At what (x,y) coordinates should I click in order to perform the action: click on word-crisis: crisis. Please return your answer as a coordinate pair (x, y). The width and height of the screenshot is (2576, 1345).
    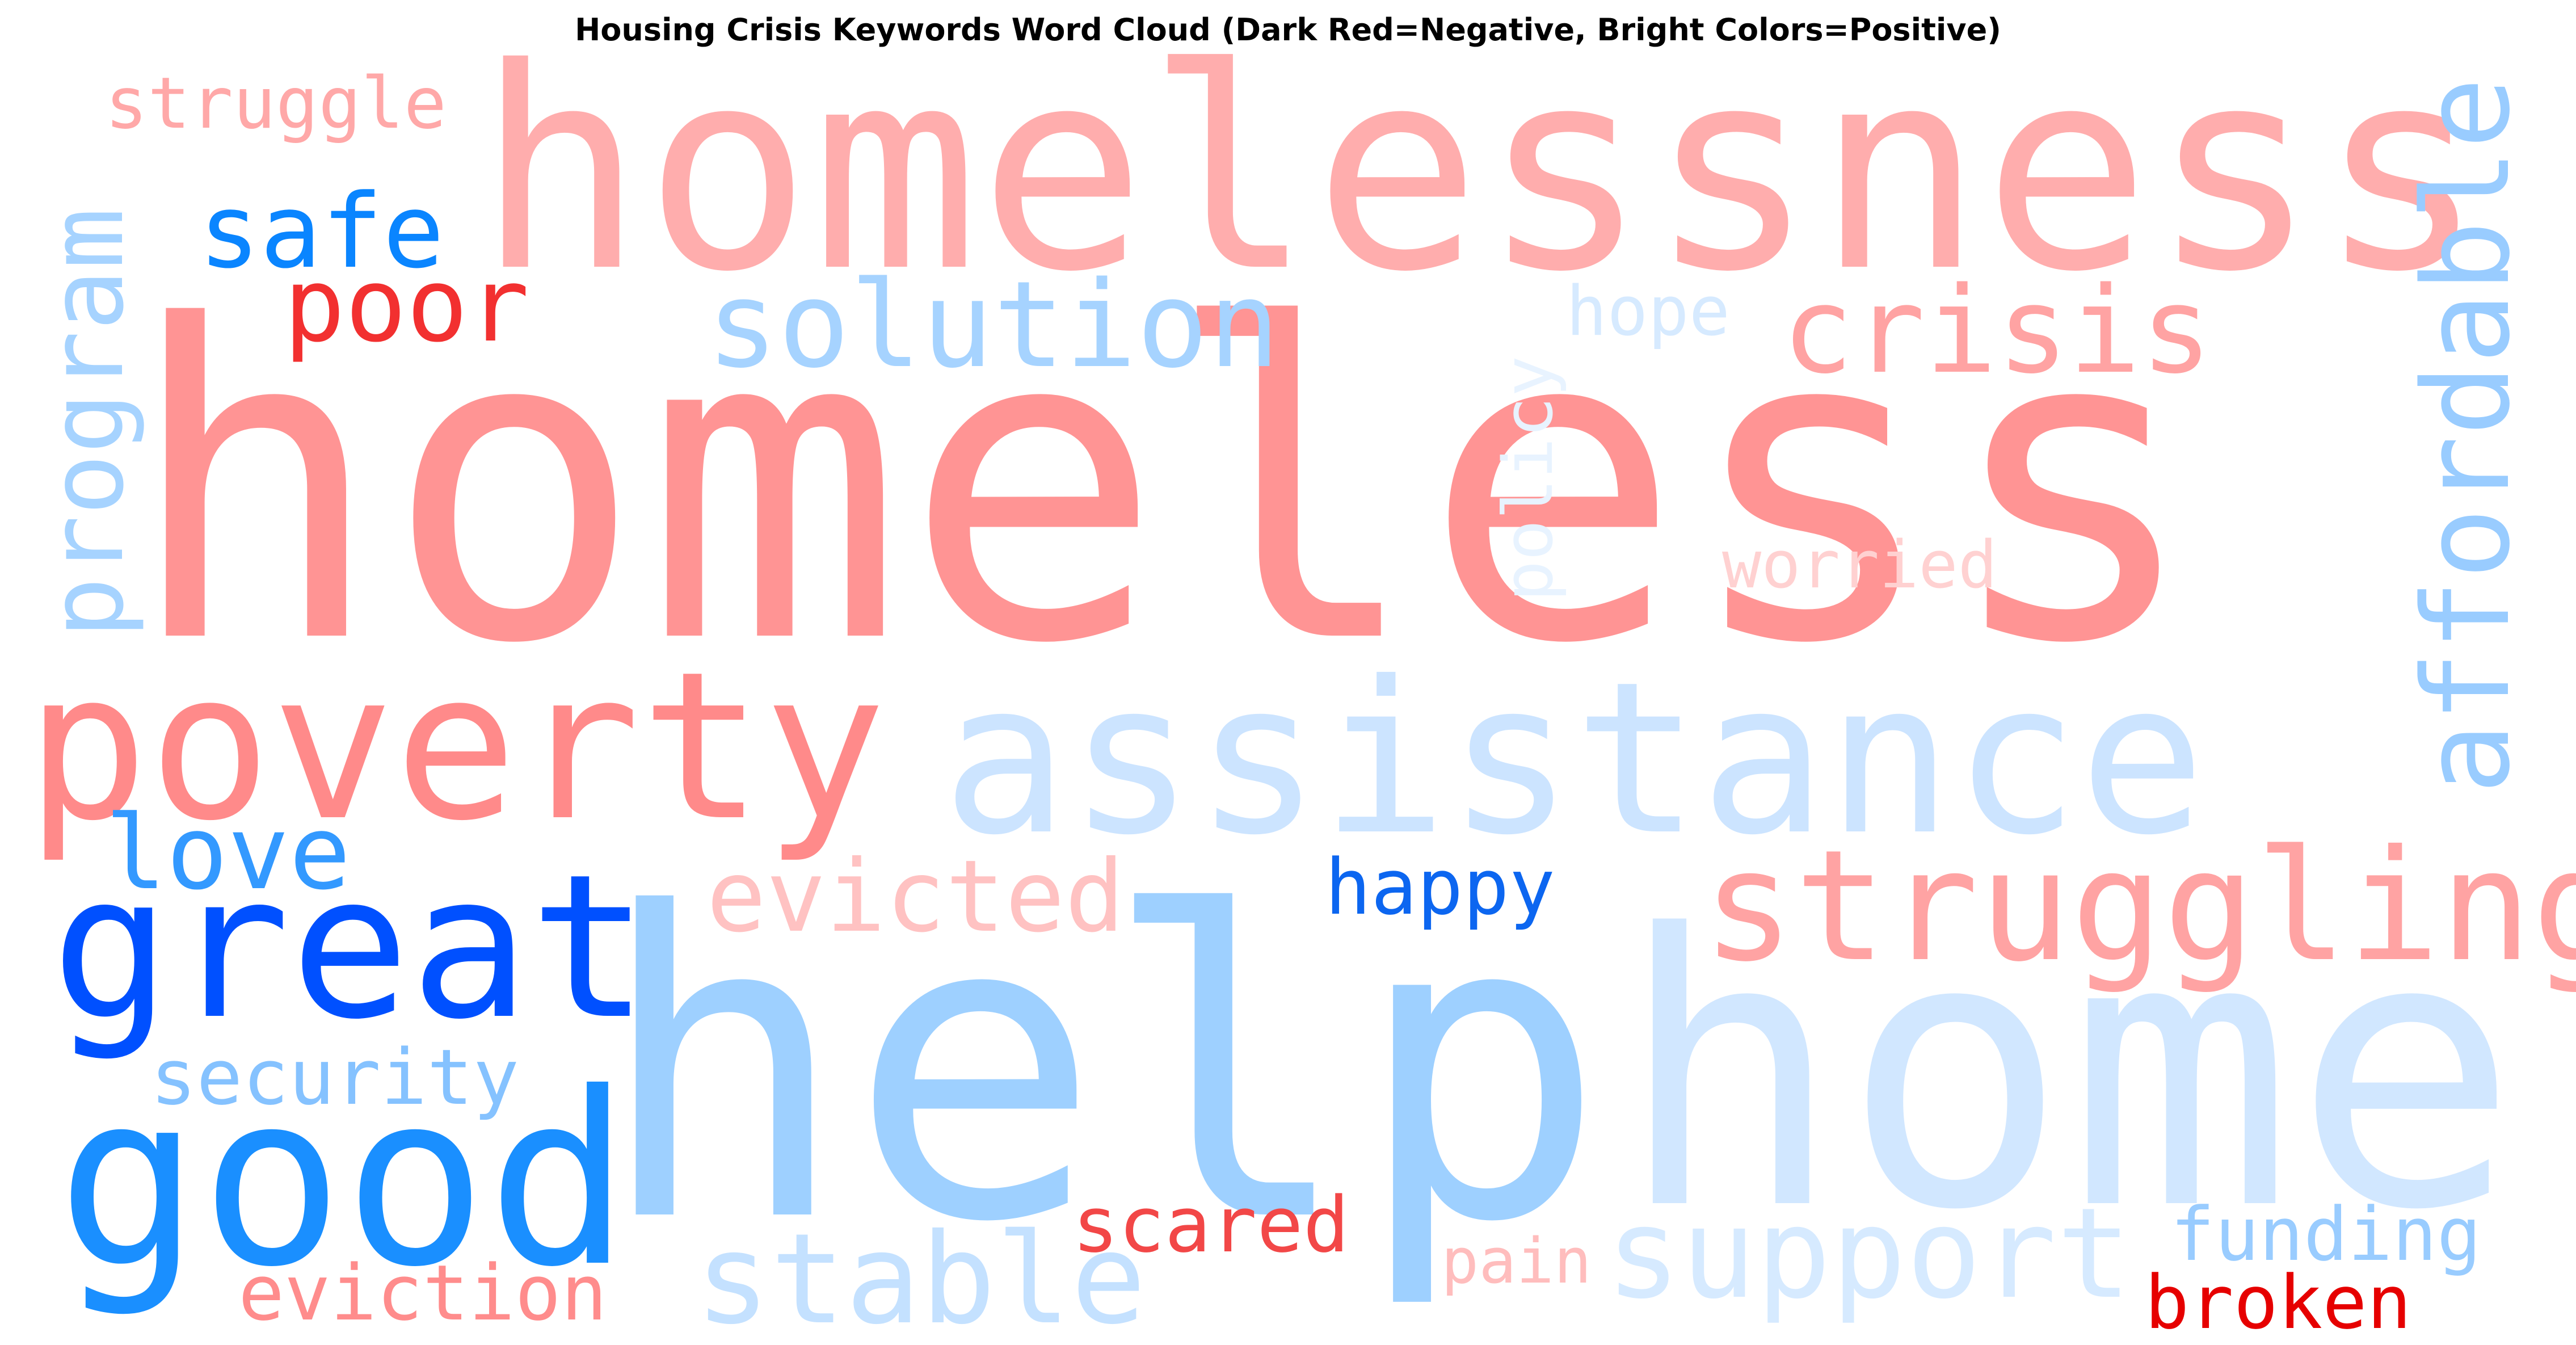
    Looking at the image, I should click on (1997, 330).